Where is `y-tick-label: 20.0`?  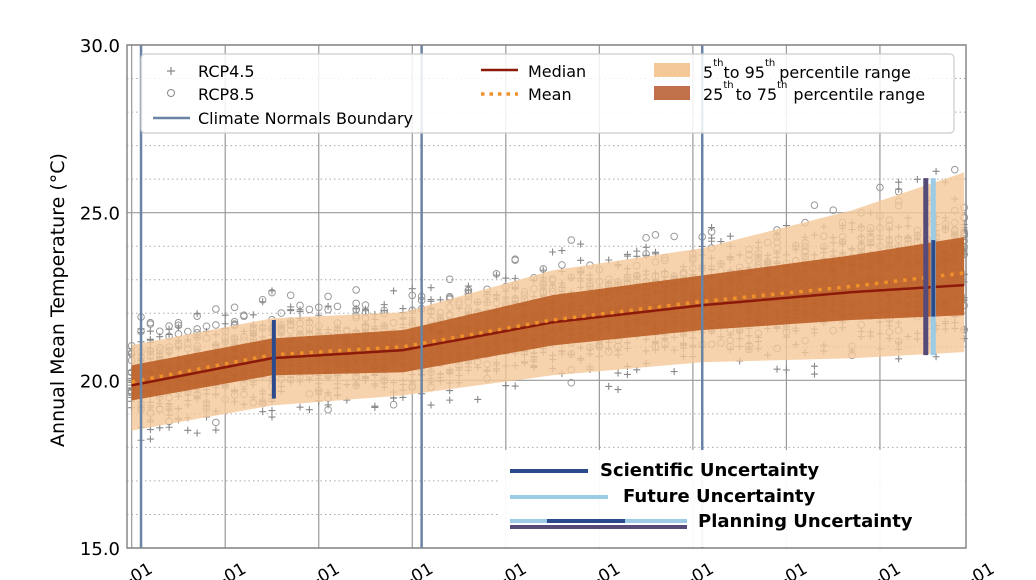 y-tick-label: 20.0 is located at coordinates (100, 381).